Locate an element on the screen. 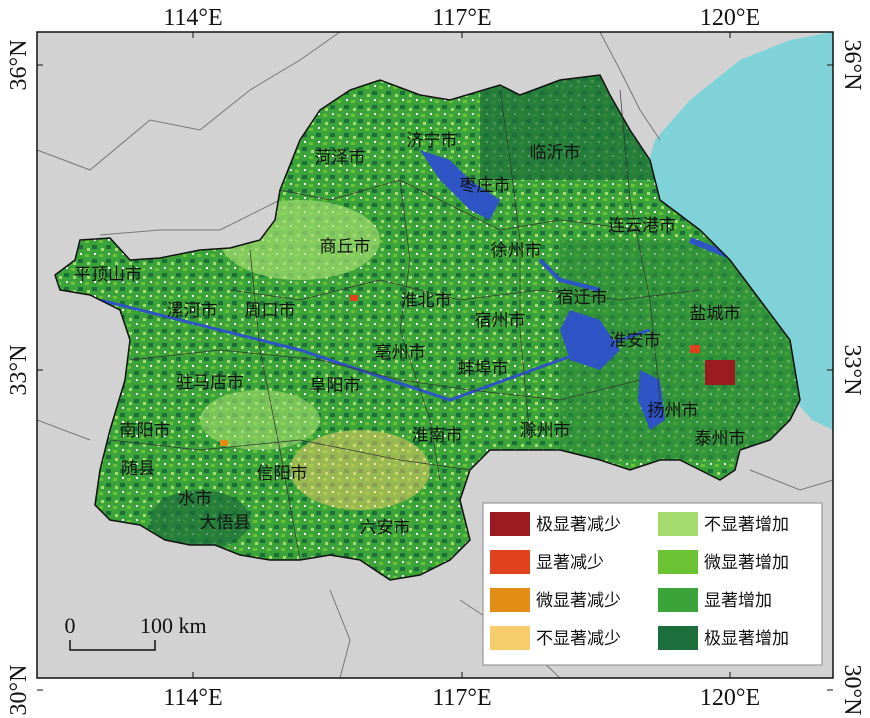 Image resolution: width=870 pixels, height=718 pixels. city-label: 扬州市 is located at coordinates (673, 411).